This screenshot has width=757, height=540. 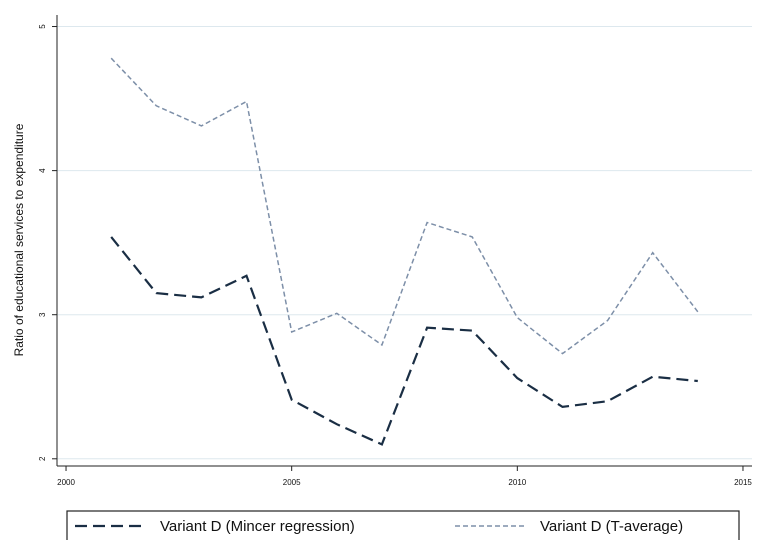 I want to click on y-tick-label: 3, so click(x=42, y=314).